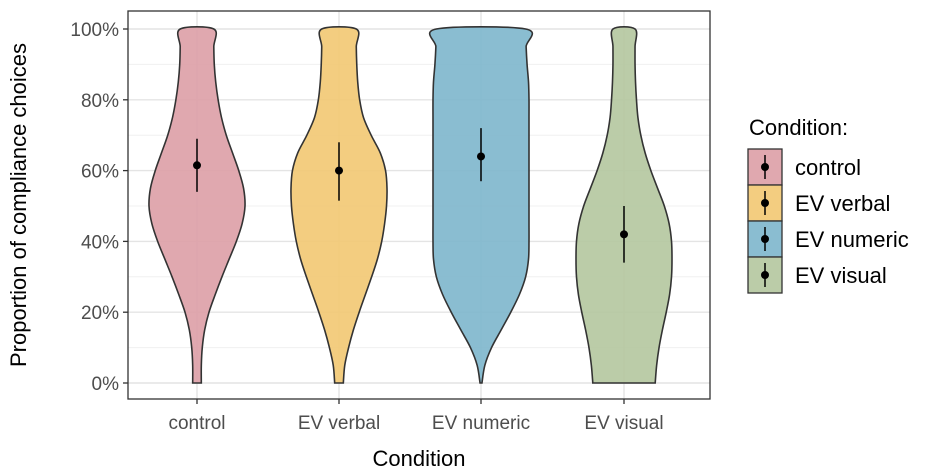 This screenshot has height=471, width=928. Describe the element at coordinates (18, 205) in the screenshot. I see `y-axis-title: Proportion of compliance choices` at that location.